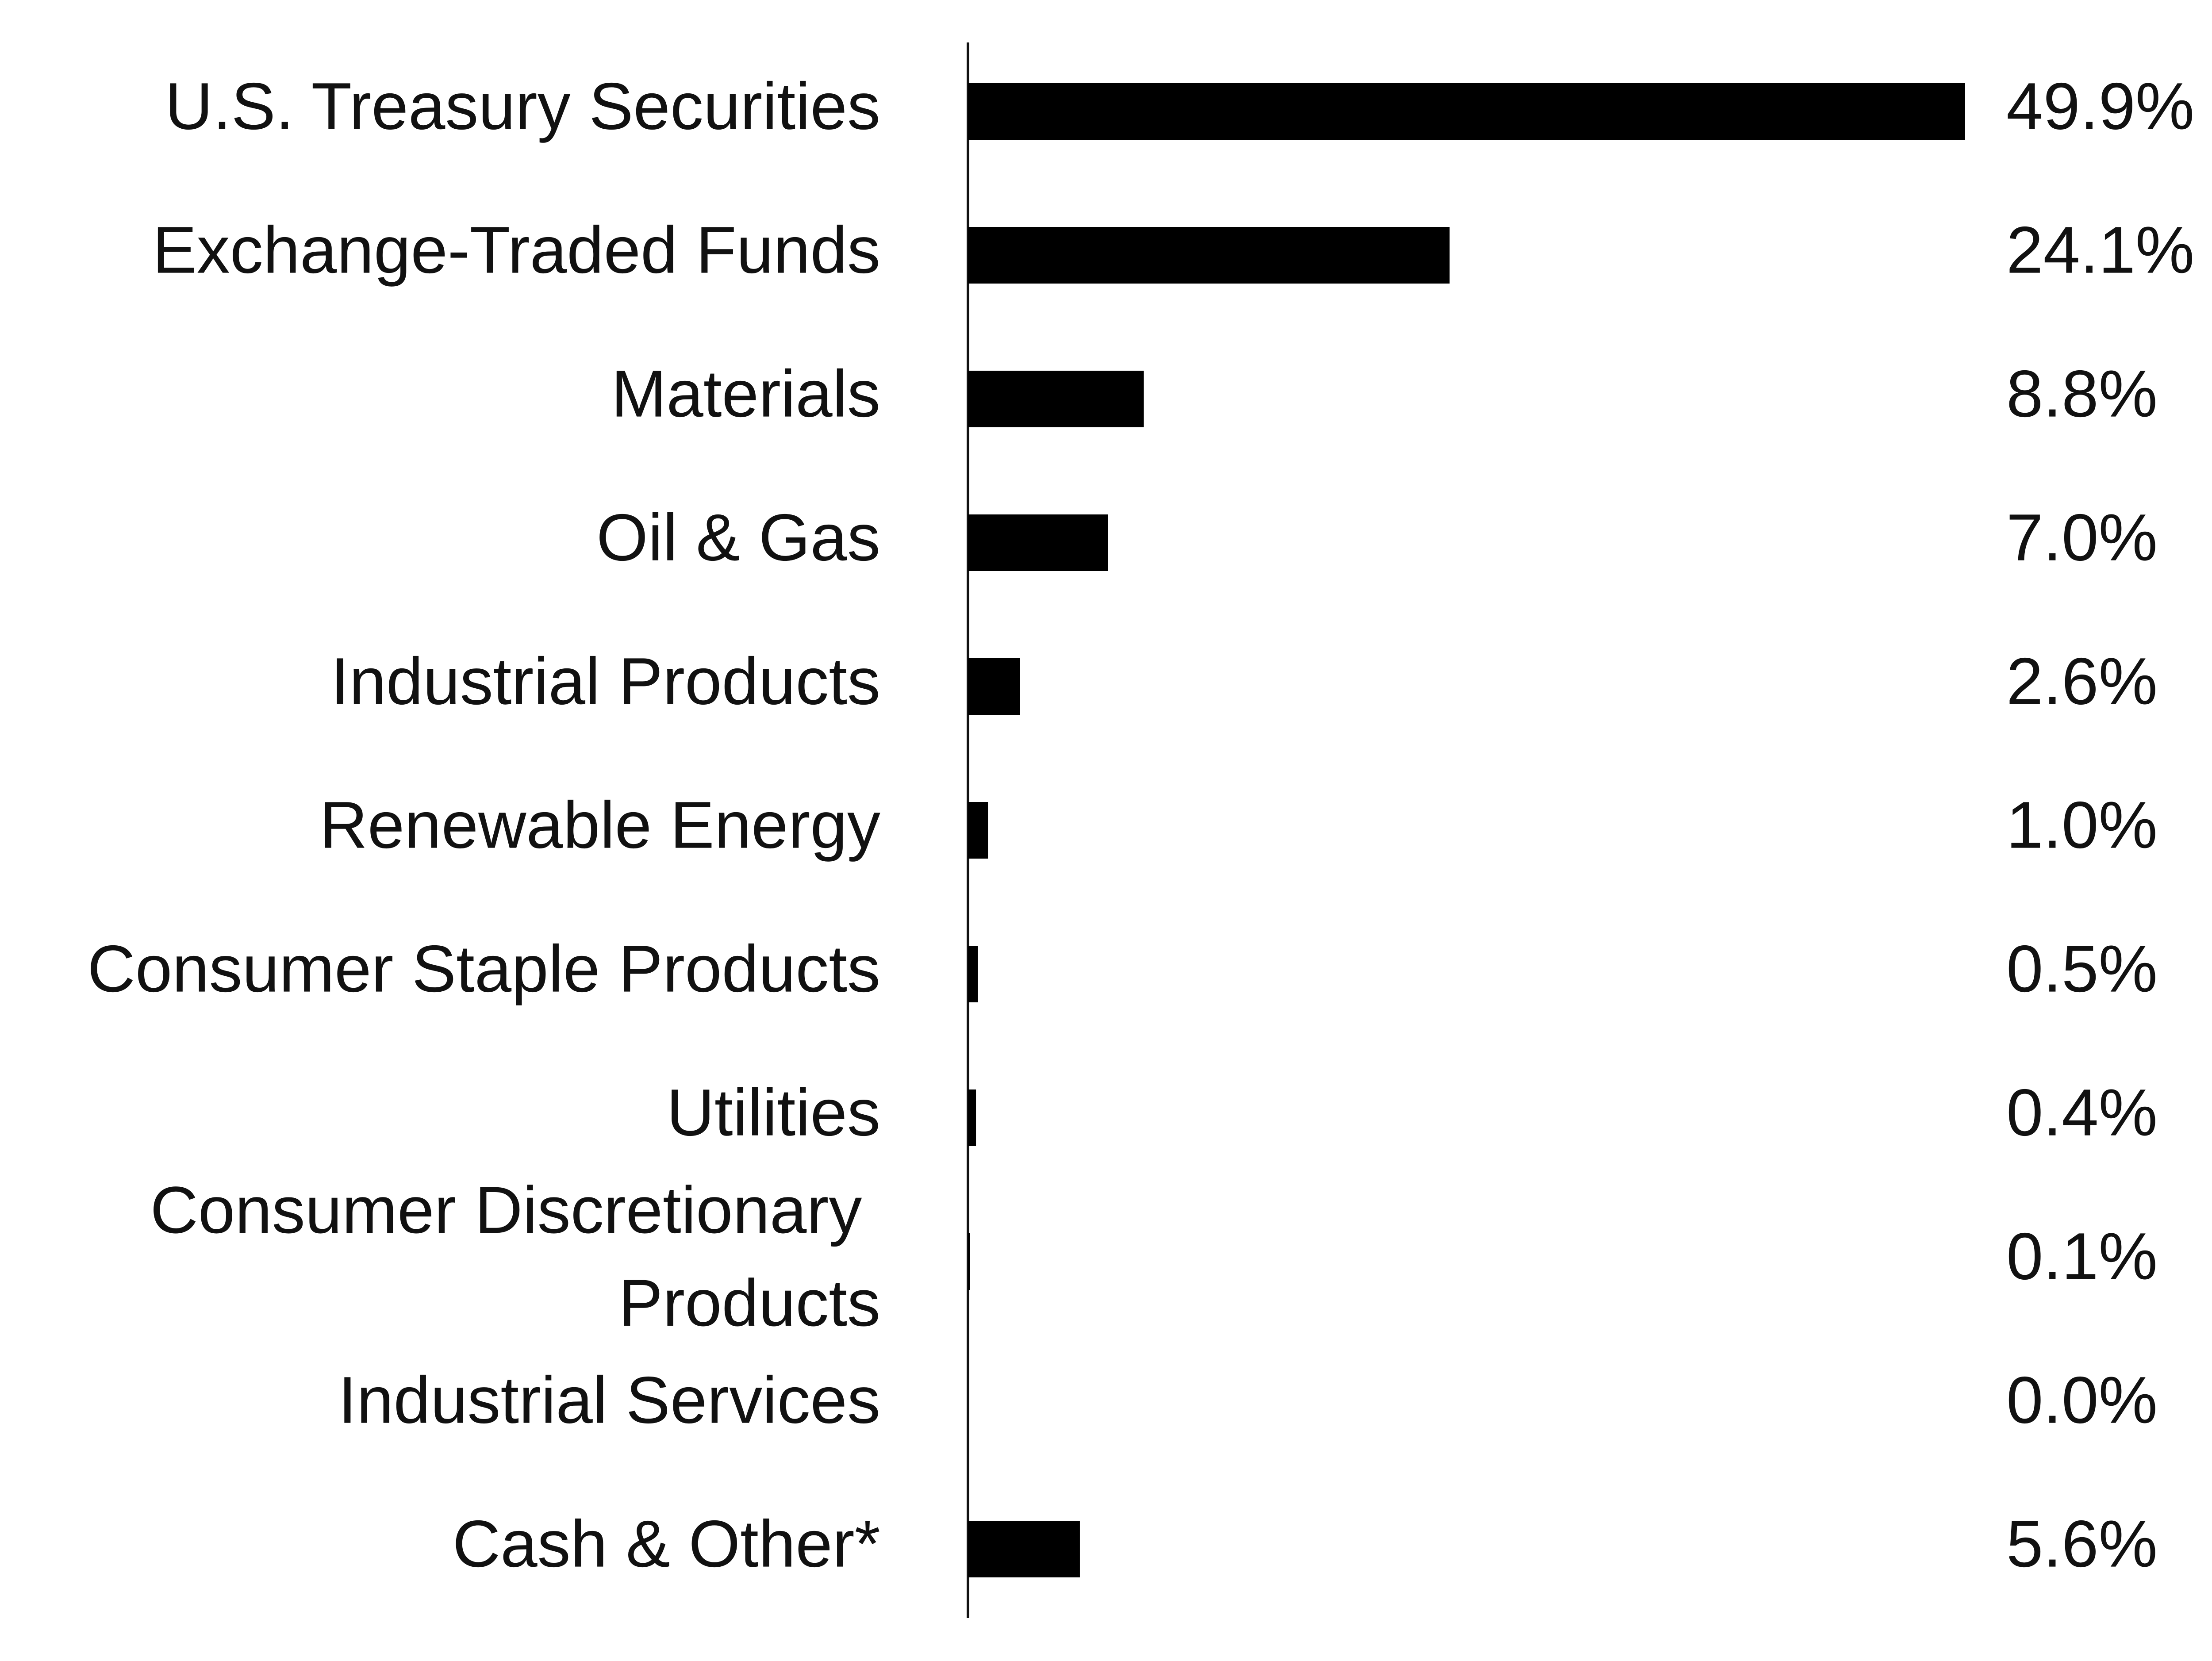 This screenshot has height=1661, width=2212. Describe the element at coordinates (2082, 969) in the screenshot. I see `value-label: 0.5%` at that location.